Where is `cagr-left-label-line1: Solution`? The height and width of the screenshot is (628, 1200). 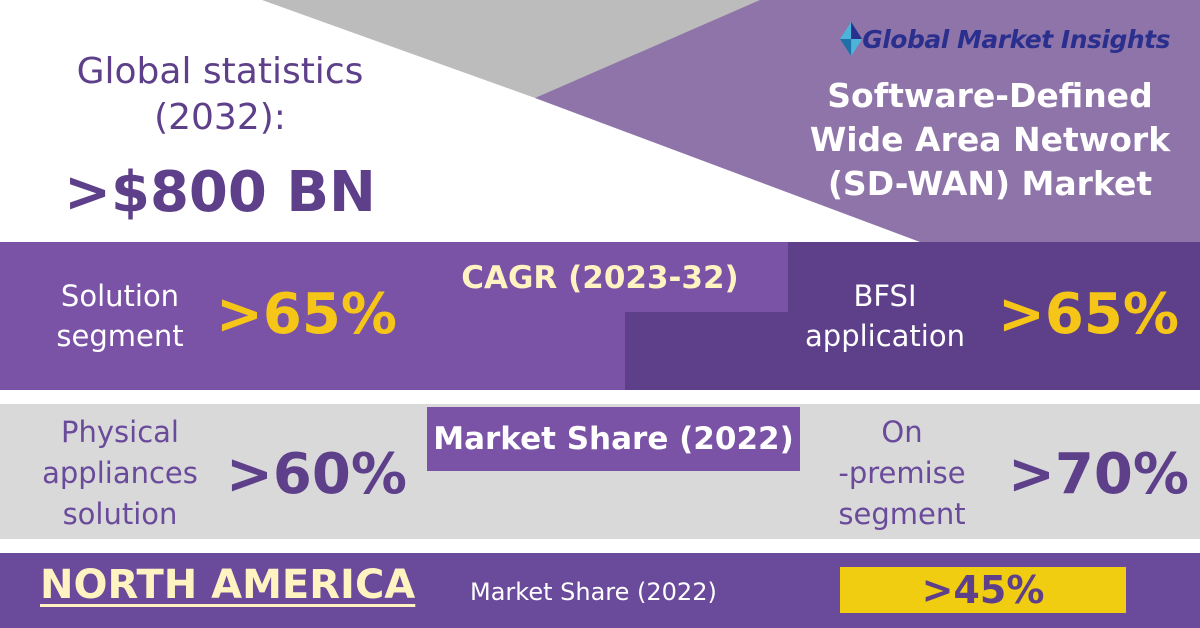 cagr-left-label-line1: Solution is located at coordinates (120, 296).